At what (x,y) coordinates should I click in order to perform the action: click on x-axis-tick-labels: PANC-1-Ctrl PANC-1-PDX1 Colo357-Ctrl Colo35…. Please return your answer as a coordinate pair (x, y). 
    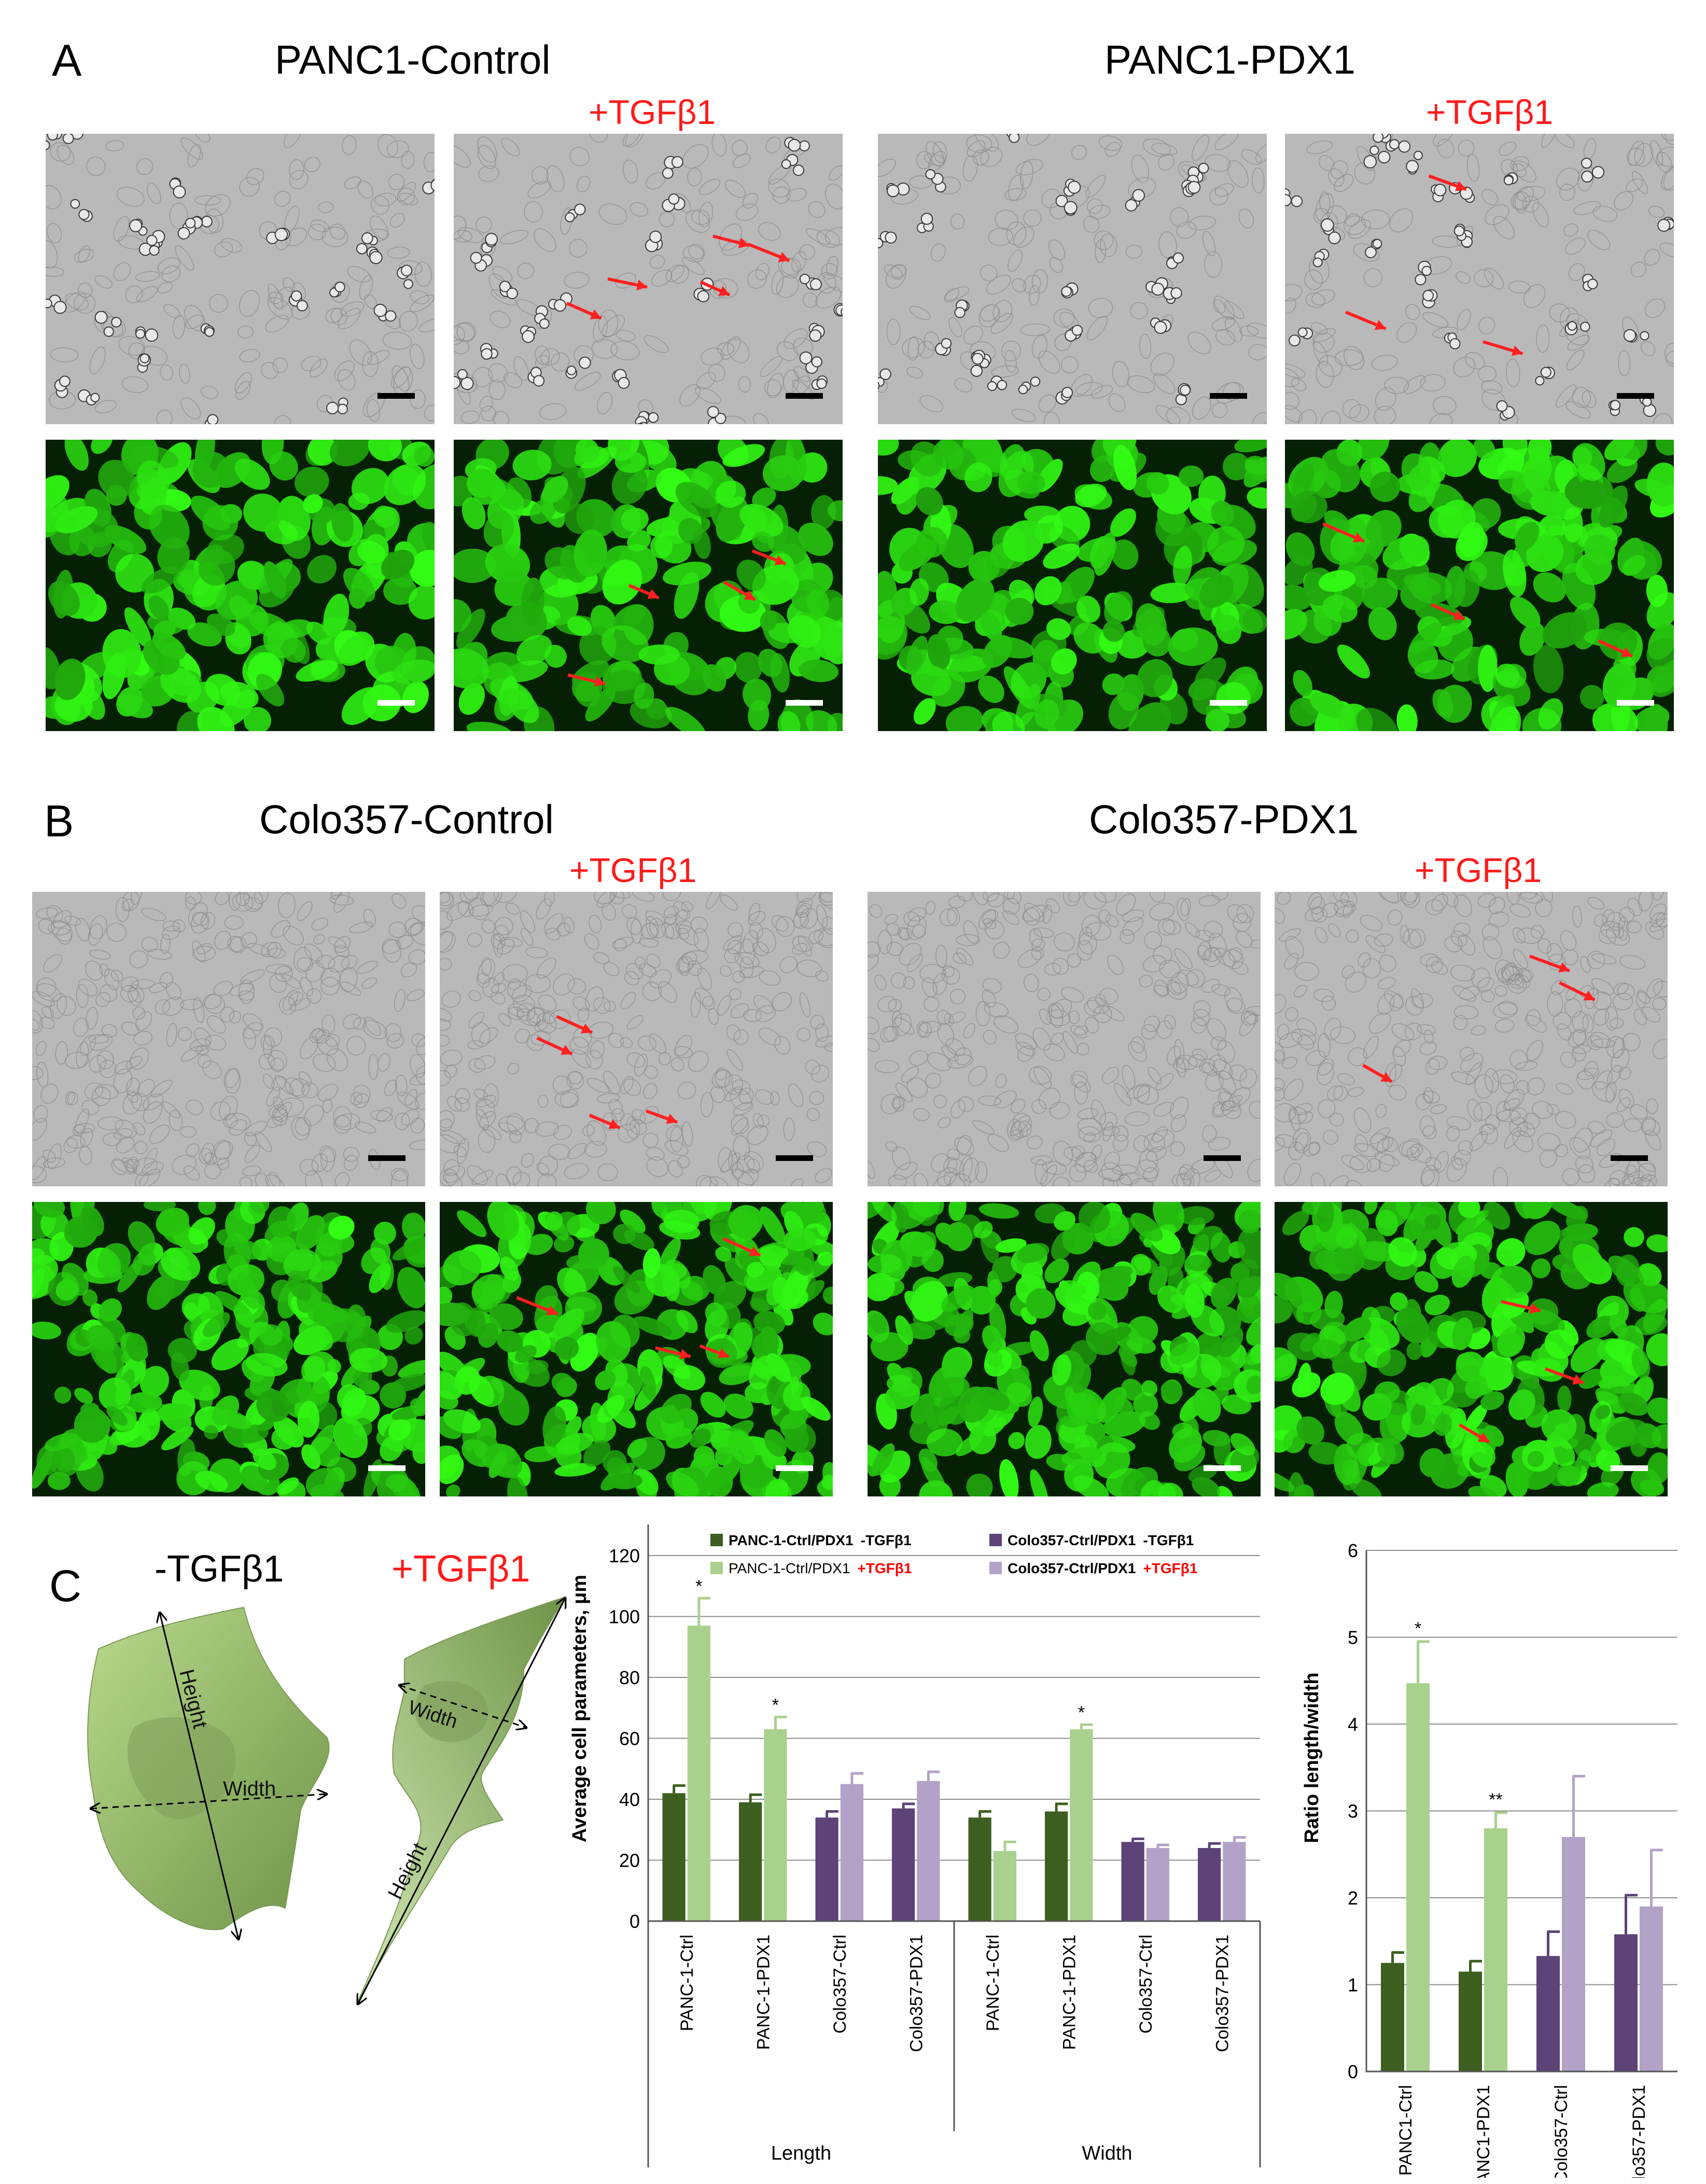
    Looking at the image, I should click on (955, 1993).